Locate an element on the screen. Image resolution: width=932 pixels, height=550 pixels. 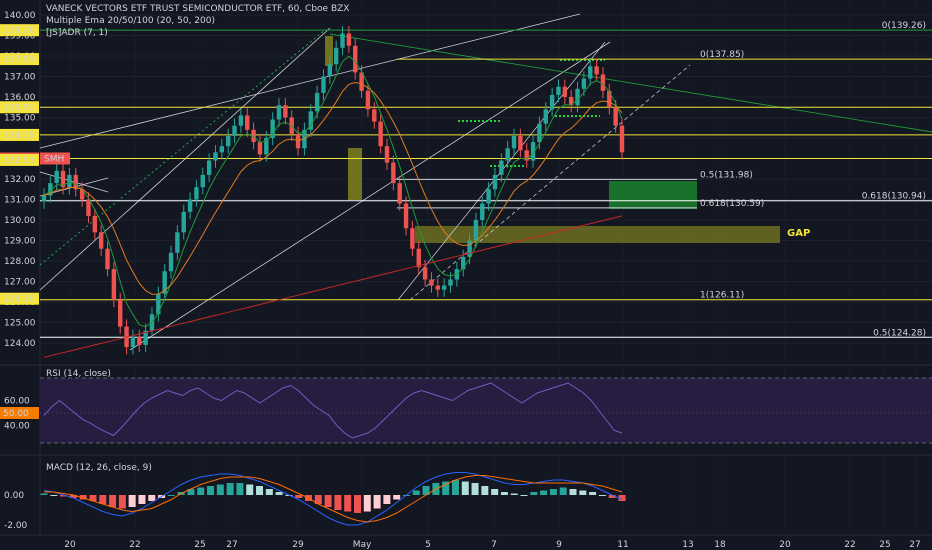
price-tick-label: 132.00 is located at coordinates (20, 180).